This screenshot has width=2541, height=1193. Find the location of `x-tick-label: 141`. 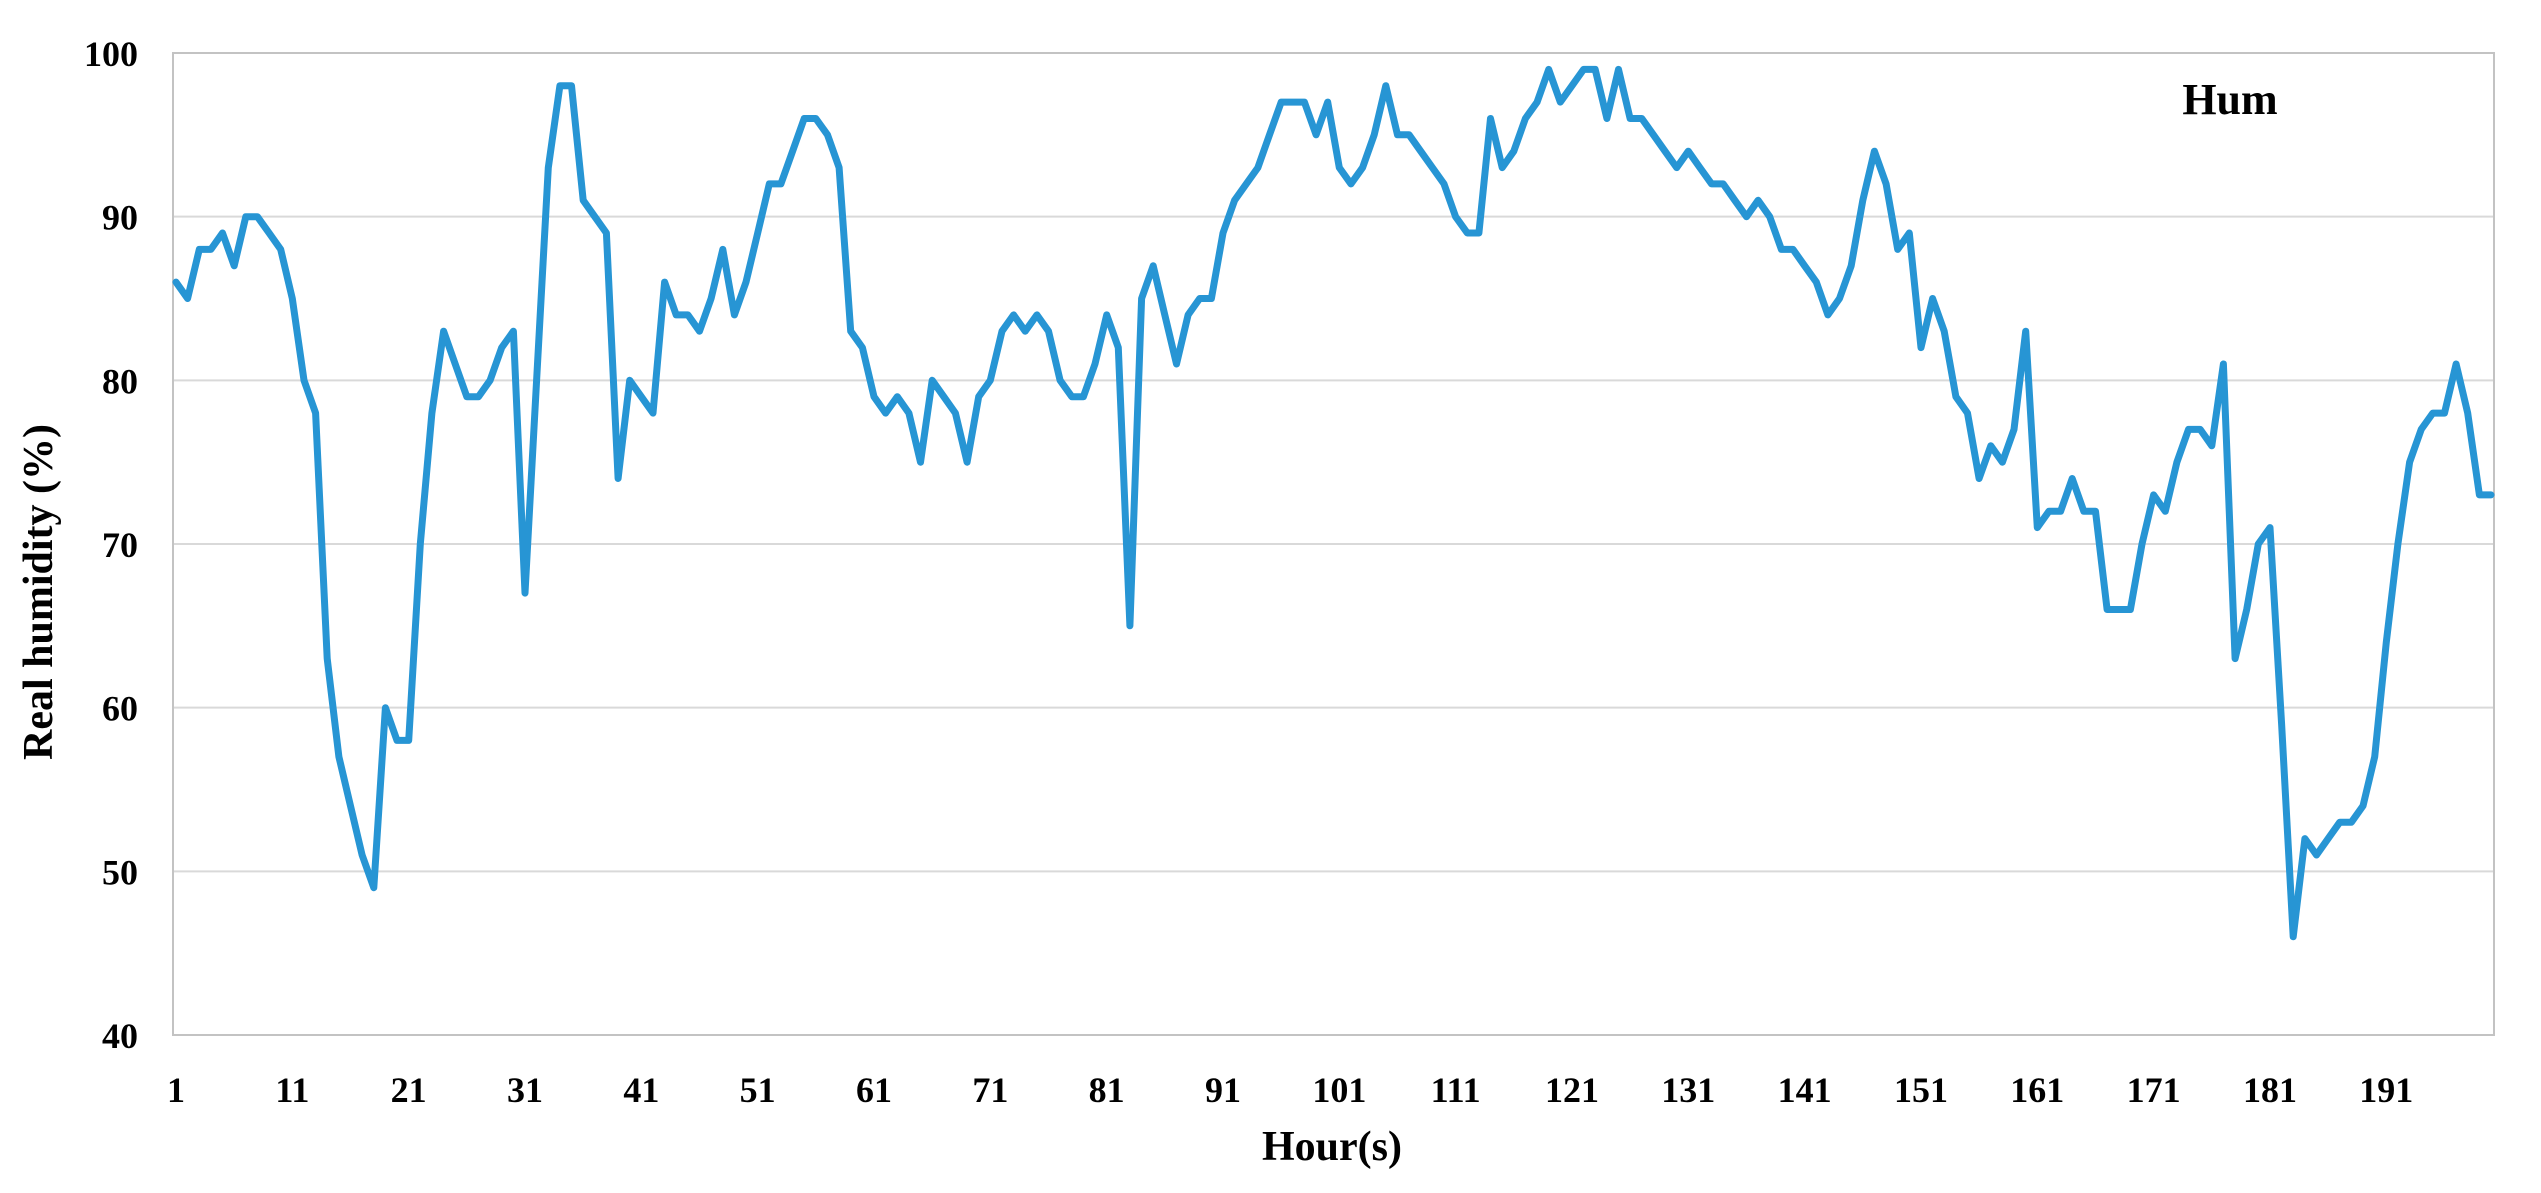

x-tick-label: 141 is located at coordinates (1805, 1090).